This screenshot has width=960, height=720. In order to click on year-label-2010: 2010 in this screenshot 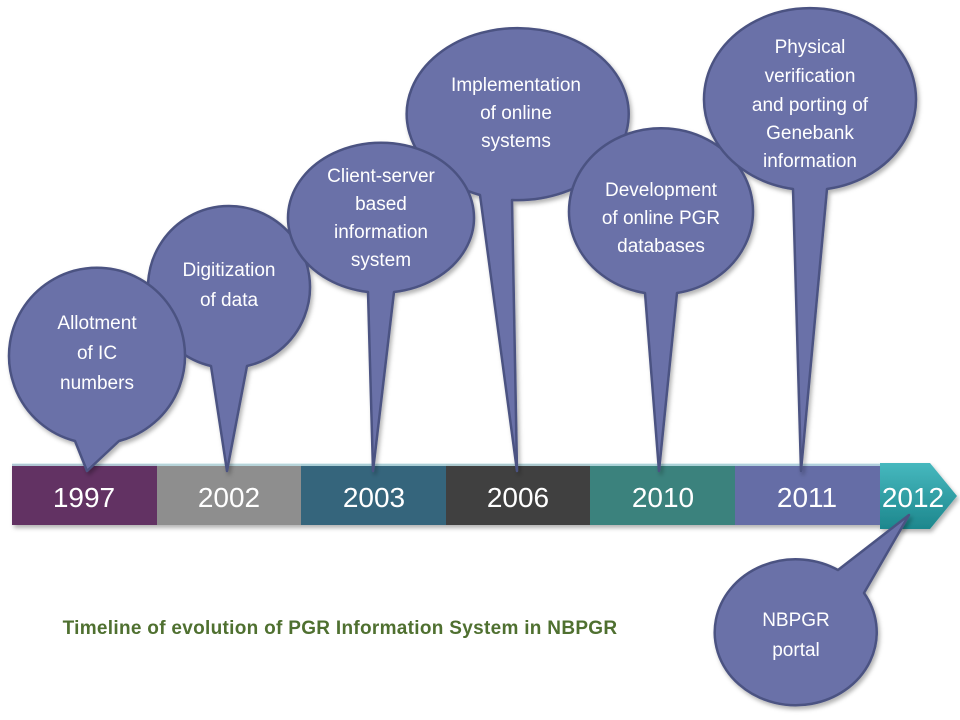, I will do `click(663, 497)`.